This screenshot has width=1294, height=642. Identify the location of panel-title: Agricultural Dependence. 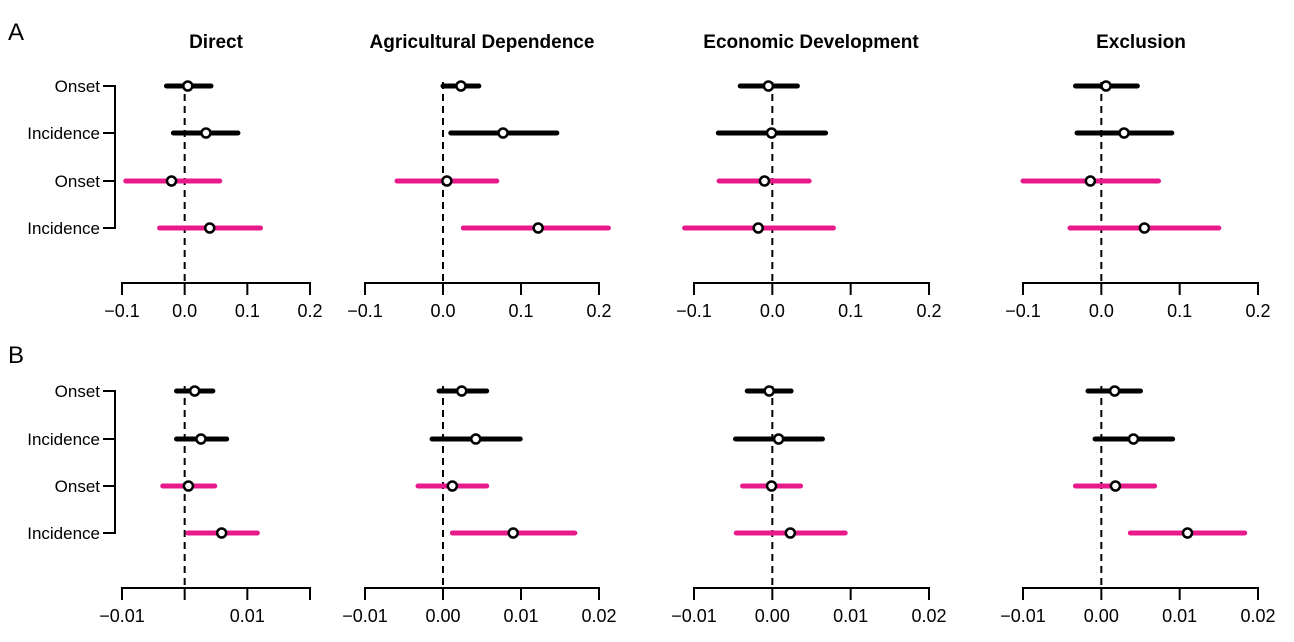
(482, 42).